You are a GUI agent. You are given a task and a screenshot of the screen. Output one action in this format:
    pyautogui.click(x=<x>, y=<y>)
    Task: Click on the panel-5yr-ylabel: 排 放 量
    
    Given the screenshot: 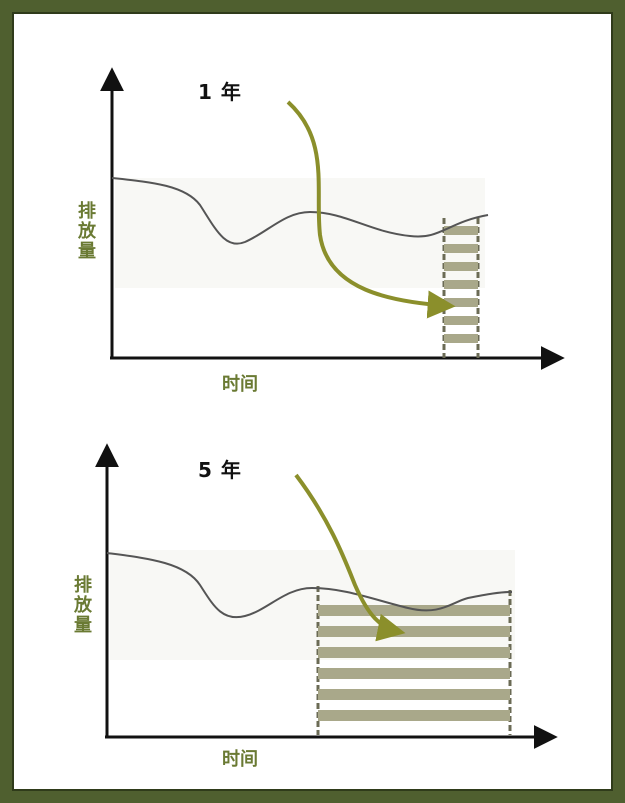 What is the action you would take?
    pyautogui.click(x=83, y=606)
    